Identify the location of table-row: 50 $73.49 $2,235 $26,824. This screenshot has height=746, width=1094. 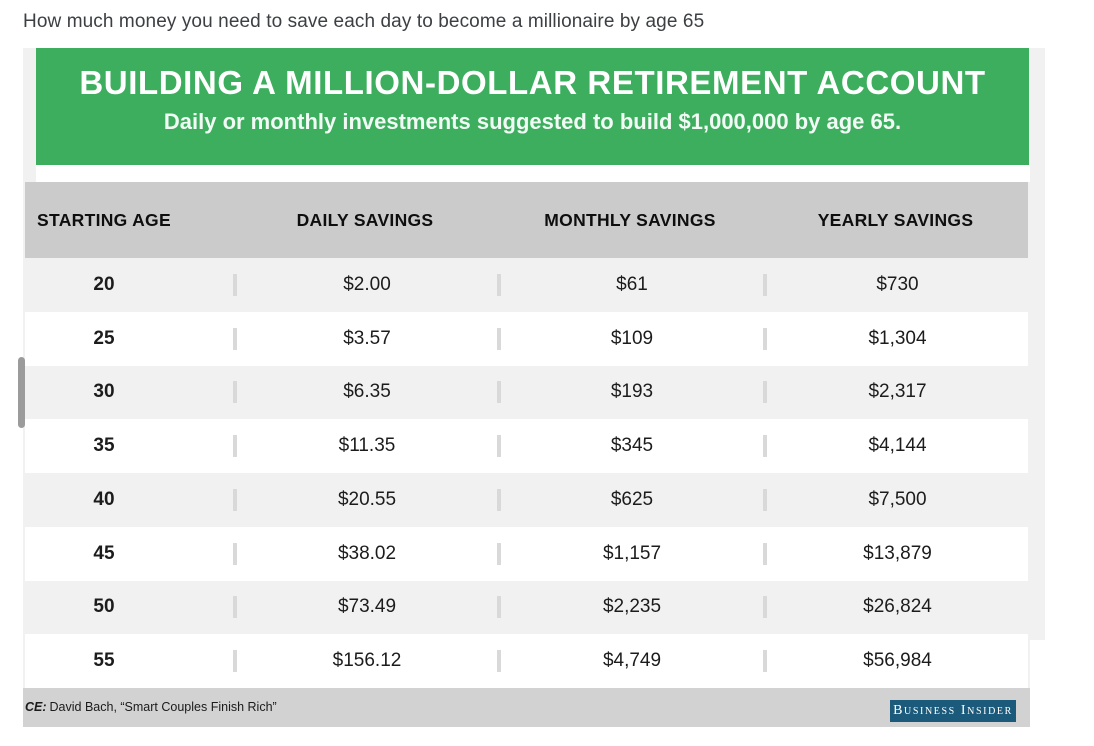
(526, 607).